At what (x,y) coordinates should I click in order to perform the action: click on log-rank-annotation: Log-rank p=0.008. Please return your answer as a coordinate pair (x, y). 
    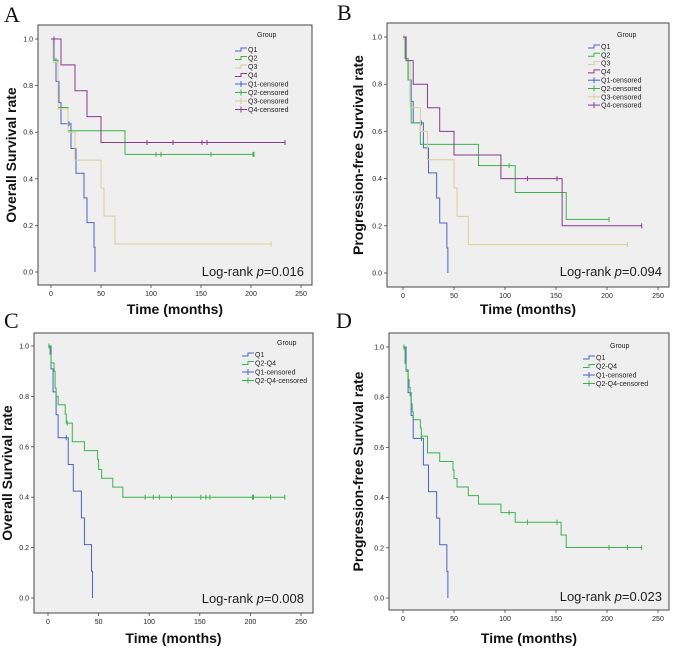
    Looking at the image, I should click on (253, 598).